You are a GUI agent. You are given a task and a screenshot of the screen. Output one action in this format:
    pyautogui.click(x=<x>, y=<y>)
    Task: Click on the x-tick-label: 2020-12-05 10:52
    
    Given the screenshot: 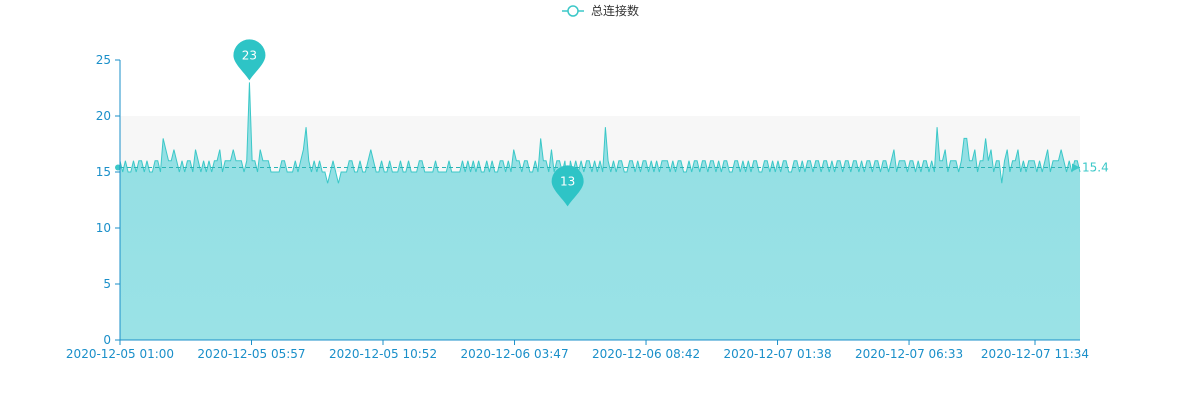 What is the action you would take?
    pyautogui.click(x=383, y=354)
    